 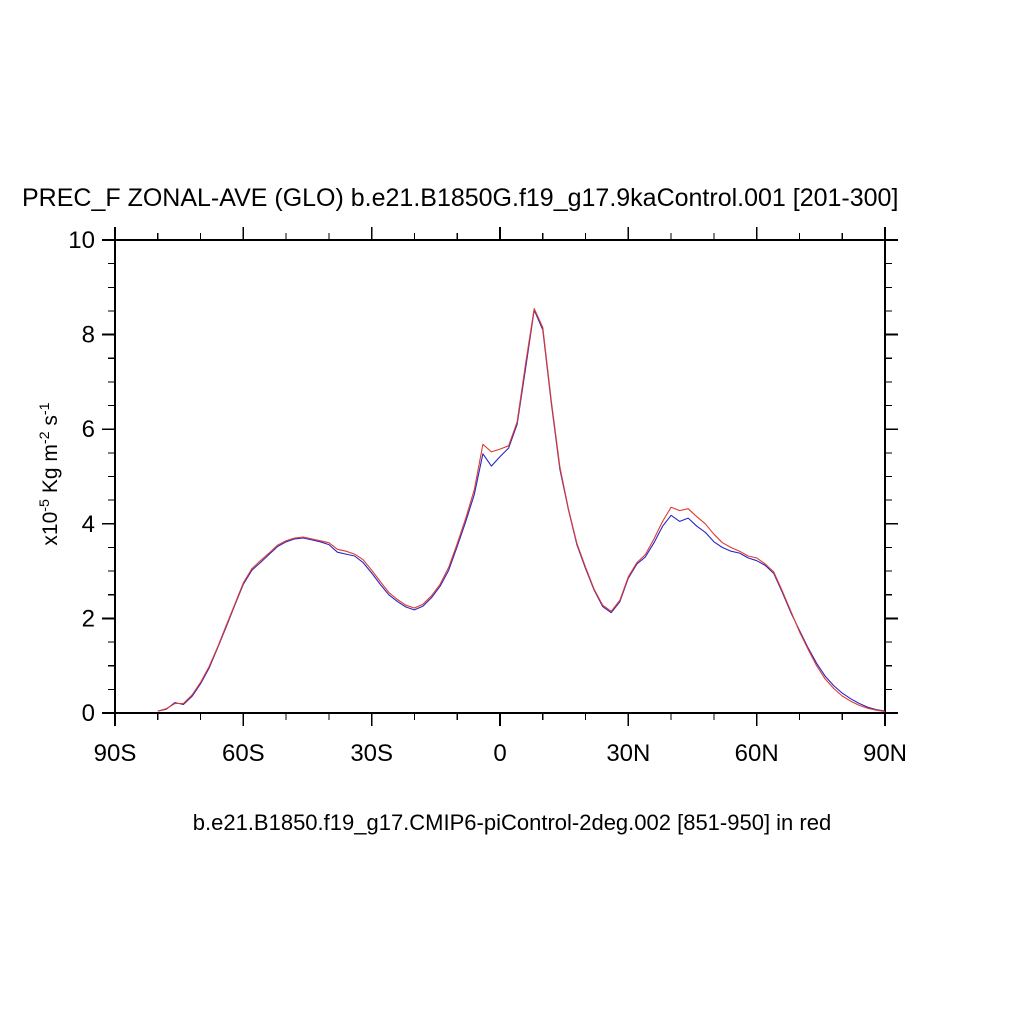 I want to click on y-tick-label: 10, so click(x=81, y=240).